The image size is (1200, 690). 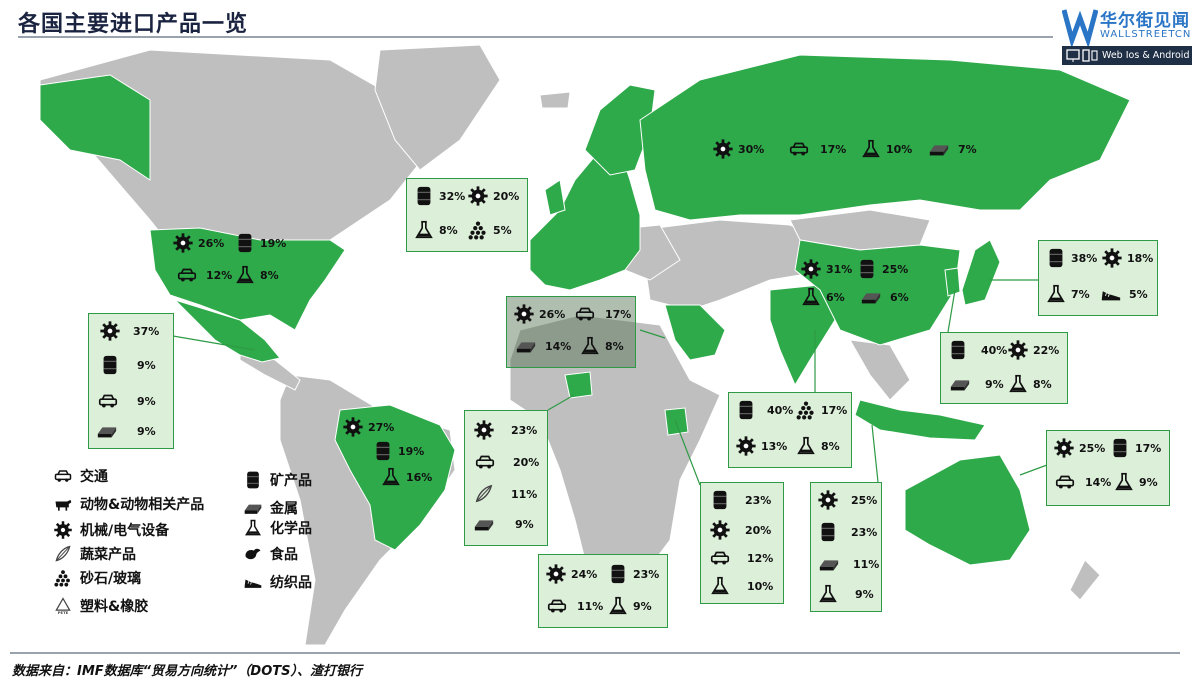 I want to click on logo-brand: 华尔街见闻, so click(x=1145, y=21).